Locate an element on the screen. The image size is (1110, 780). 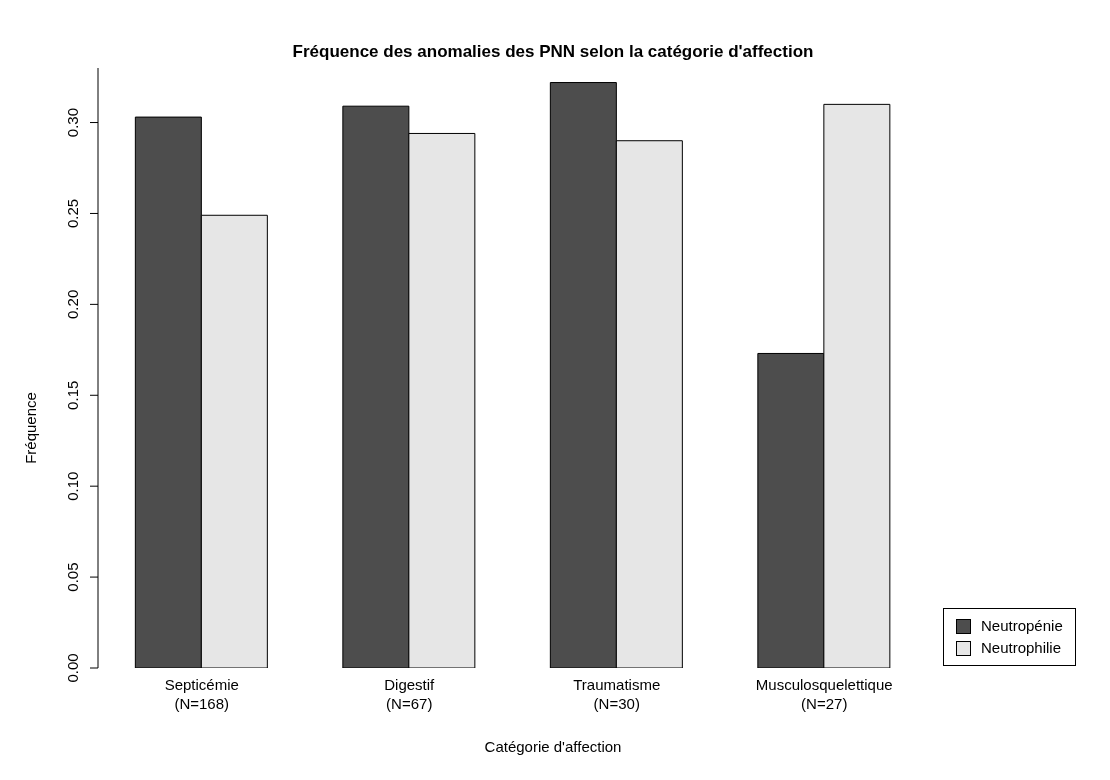
legend-label: Neutropénie is located at coordinates (1022, 626).